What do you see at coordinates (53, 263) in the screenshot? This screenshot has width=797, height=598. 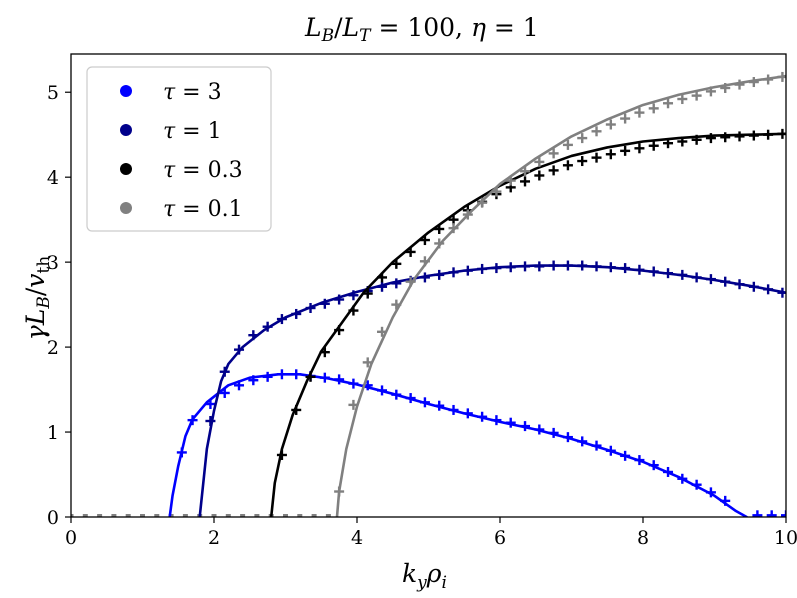 I see `y-tick-label: 3` at bounding box center [53, 263].